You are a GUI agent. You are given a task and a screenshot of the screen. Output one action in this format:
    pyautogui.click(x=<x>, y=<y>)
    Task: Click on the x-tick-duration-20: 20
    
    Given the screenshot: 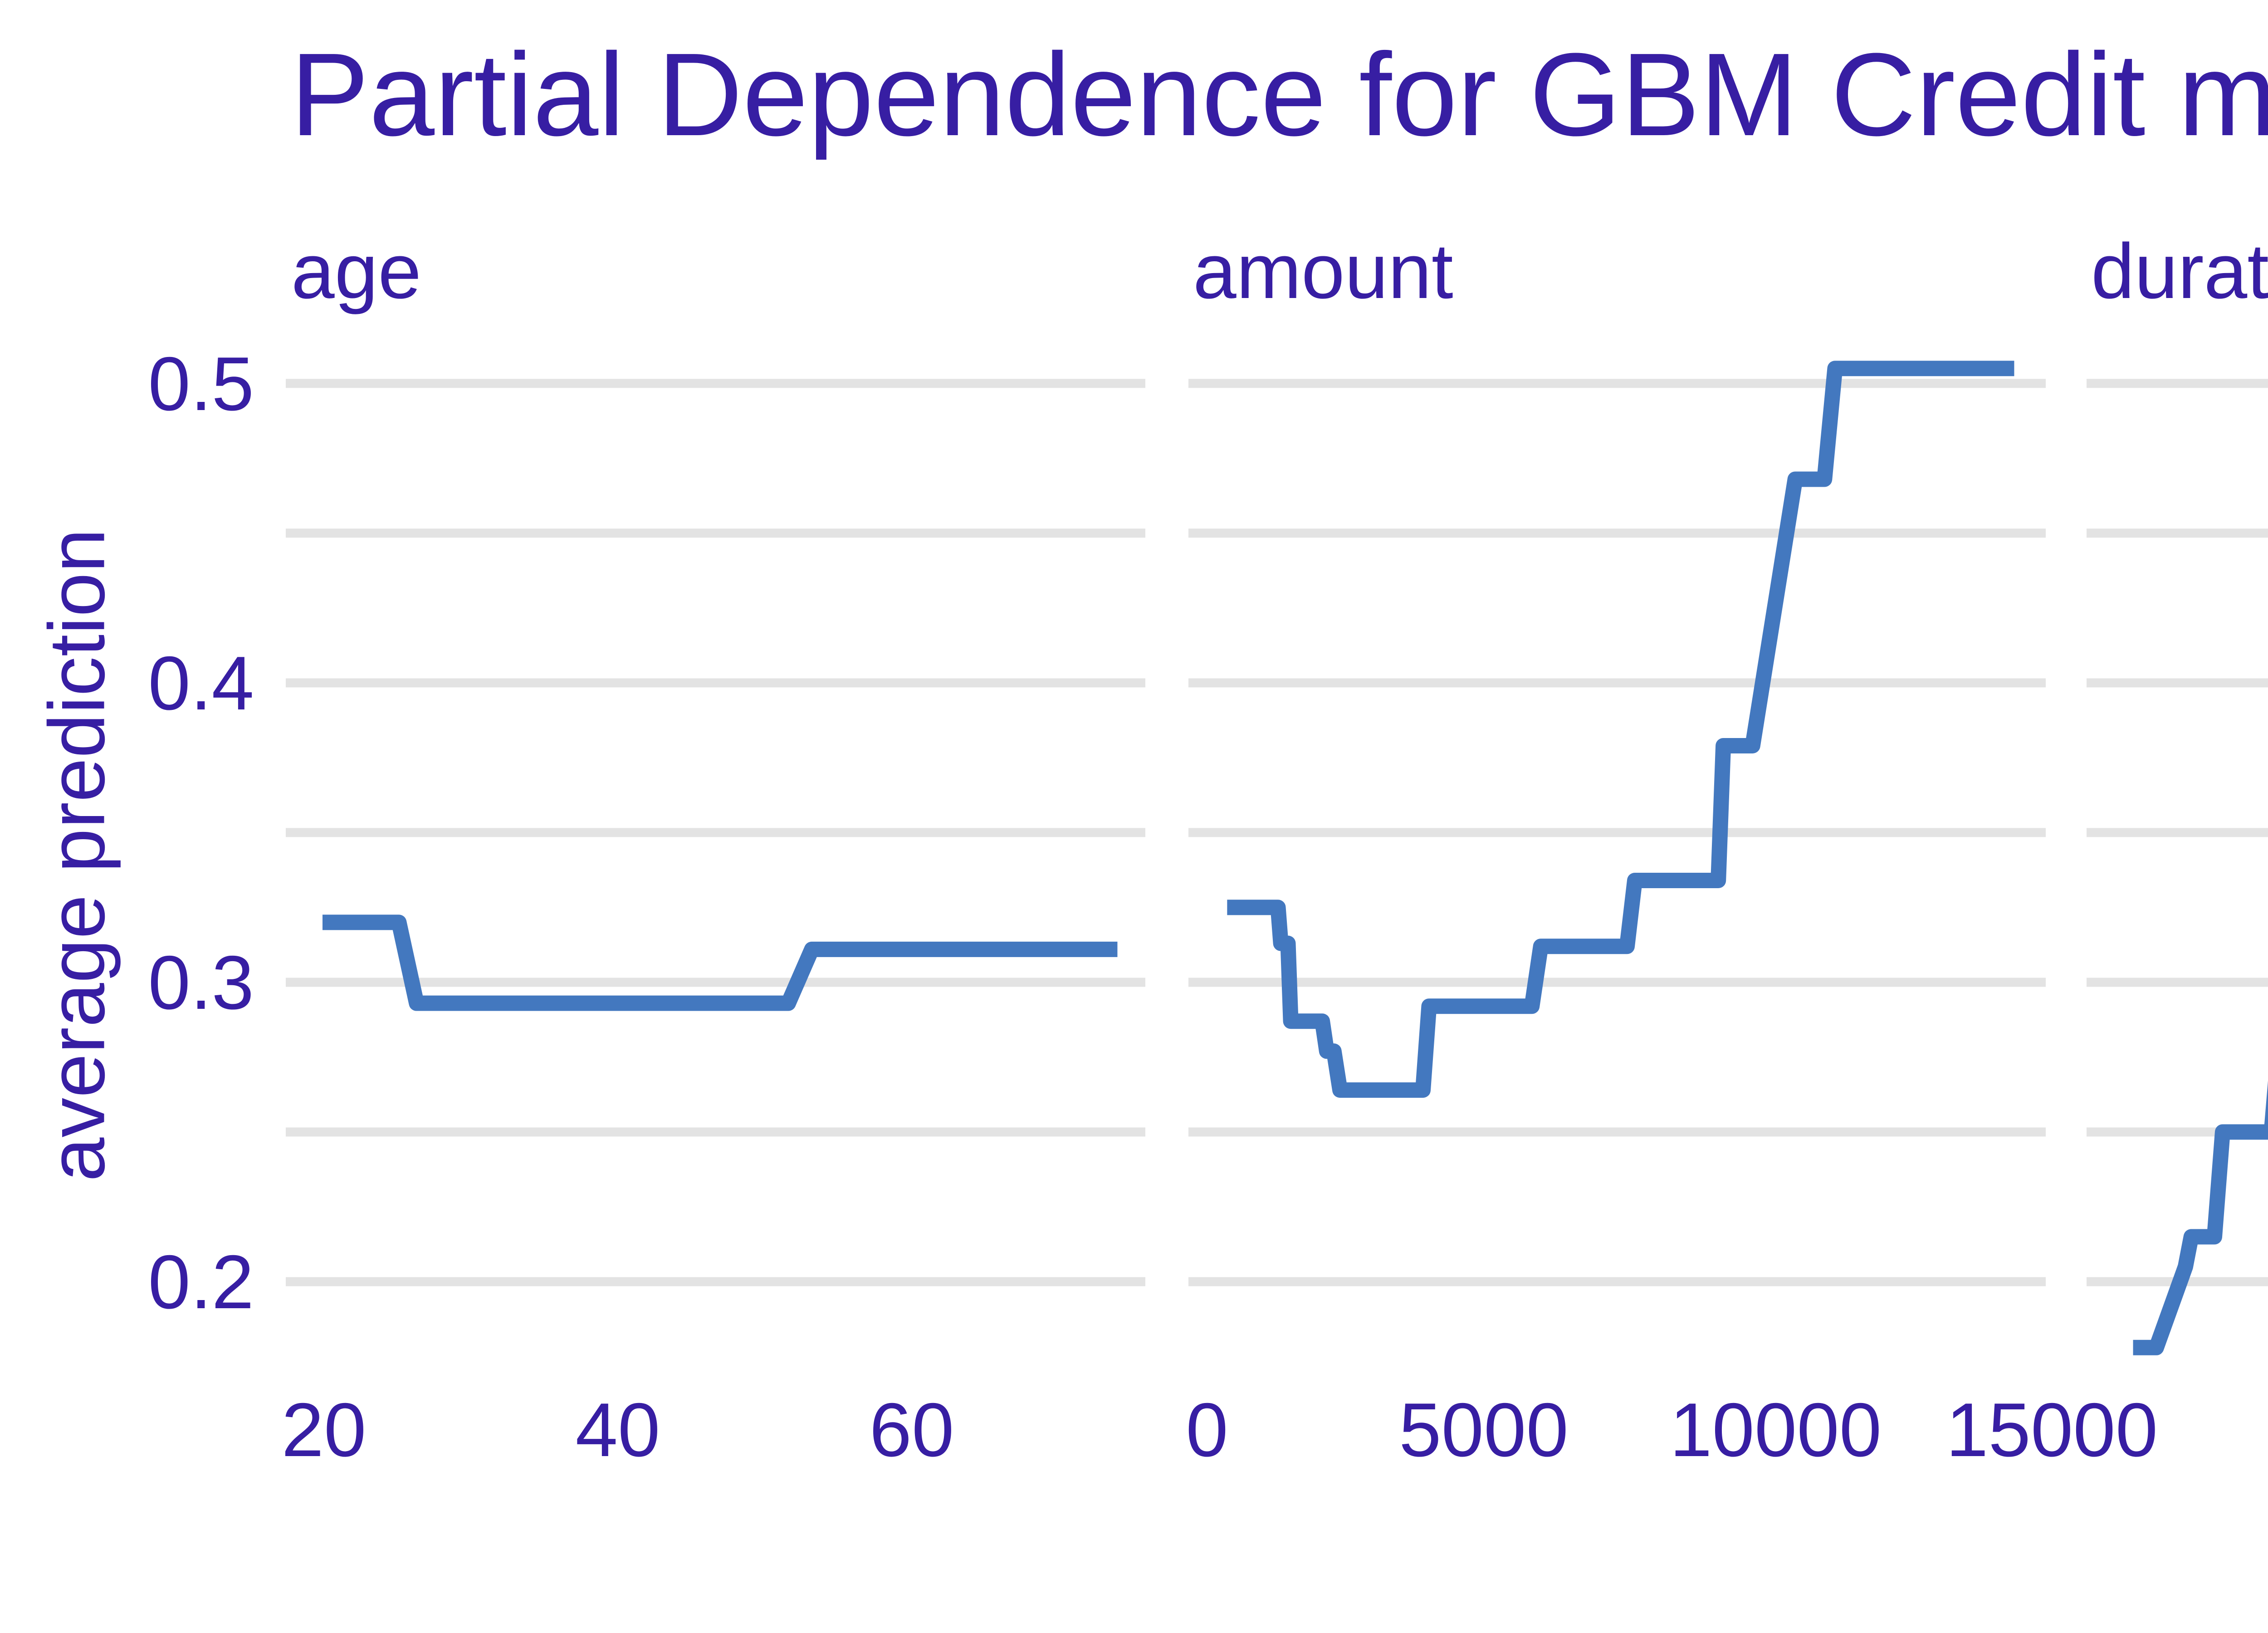 What is the action you would take?
    pyautogui.click(x=2249, y=1430)
    